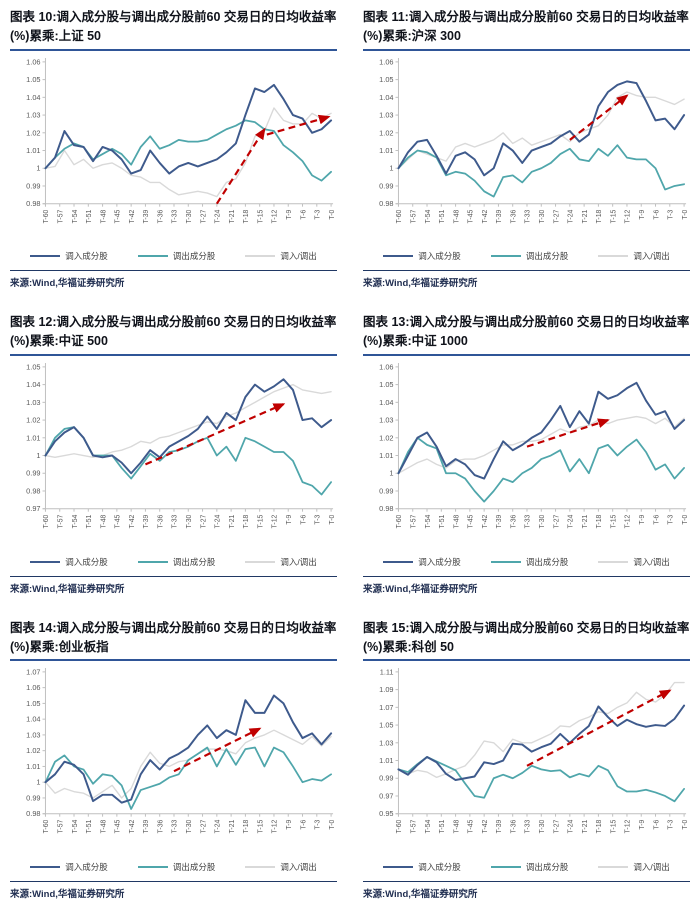 The width and height of the screenshot is (700, 905). Describe the element at coordinates (471, 216) in the screenshot. I see `x-tick-label: T-45` at that location.